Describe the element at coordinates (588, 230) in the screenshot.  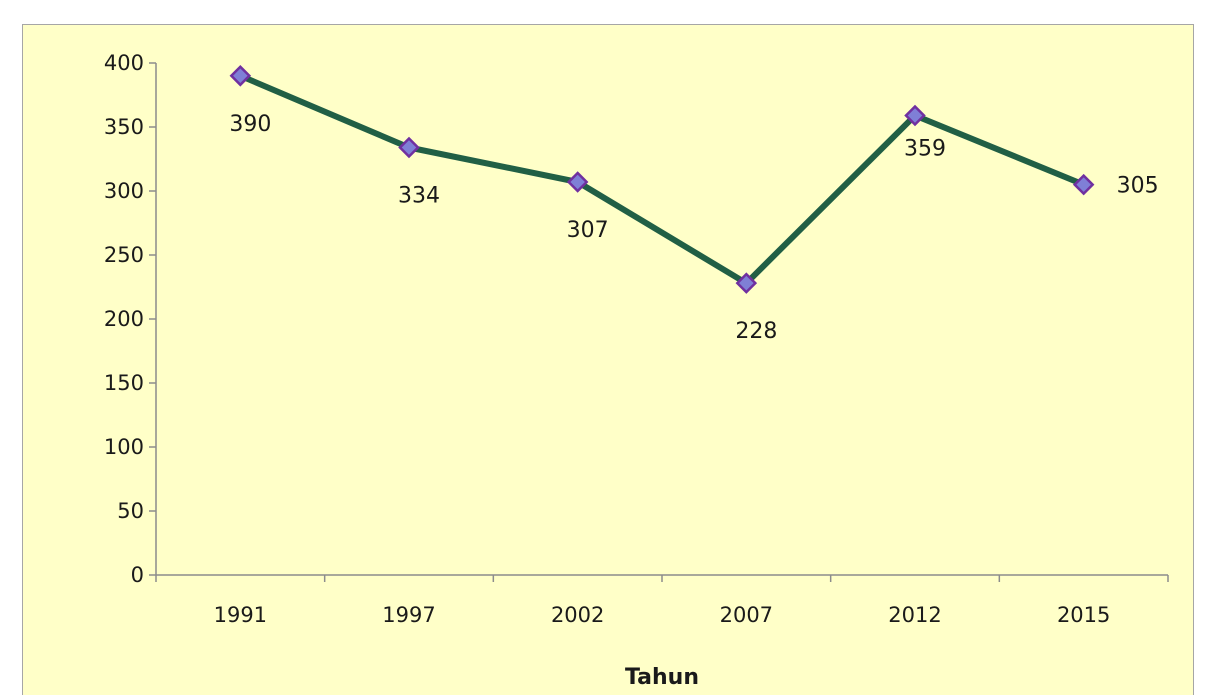
I see `data-label: 307` at that location.